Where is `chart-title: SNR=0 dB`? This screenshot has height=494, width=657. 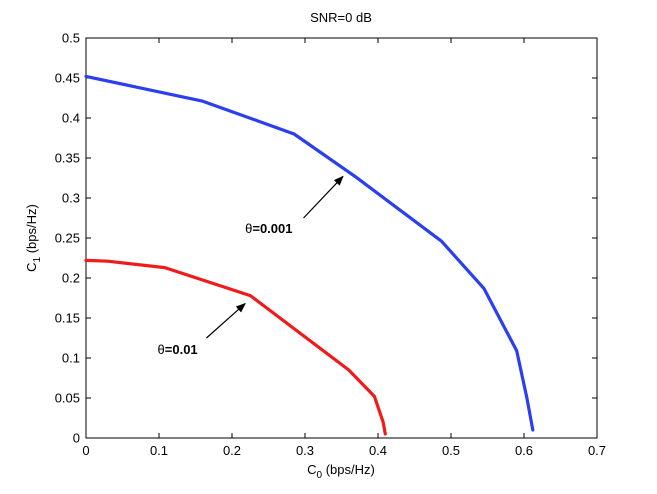
chart-title: SNR=0 dB is located at coordinates (341, 17).